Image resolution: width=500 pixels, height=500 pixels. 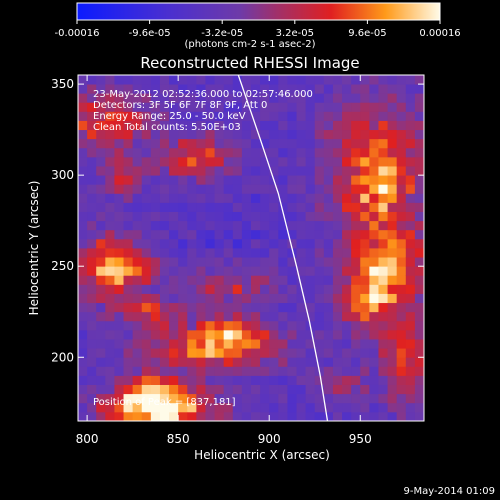 I want to click on colorbar-tick-label: -3.2e-05, so click(x=222, y=33).